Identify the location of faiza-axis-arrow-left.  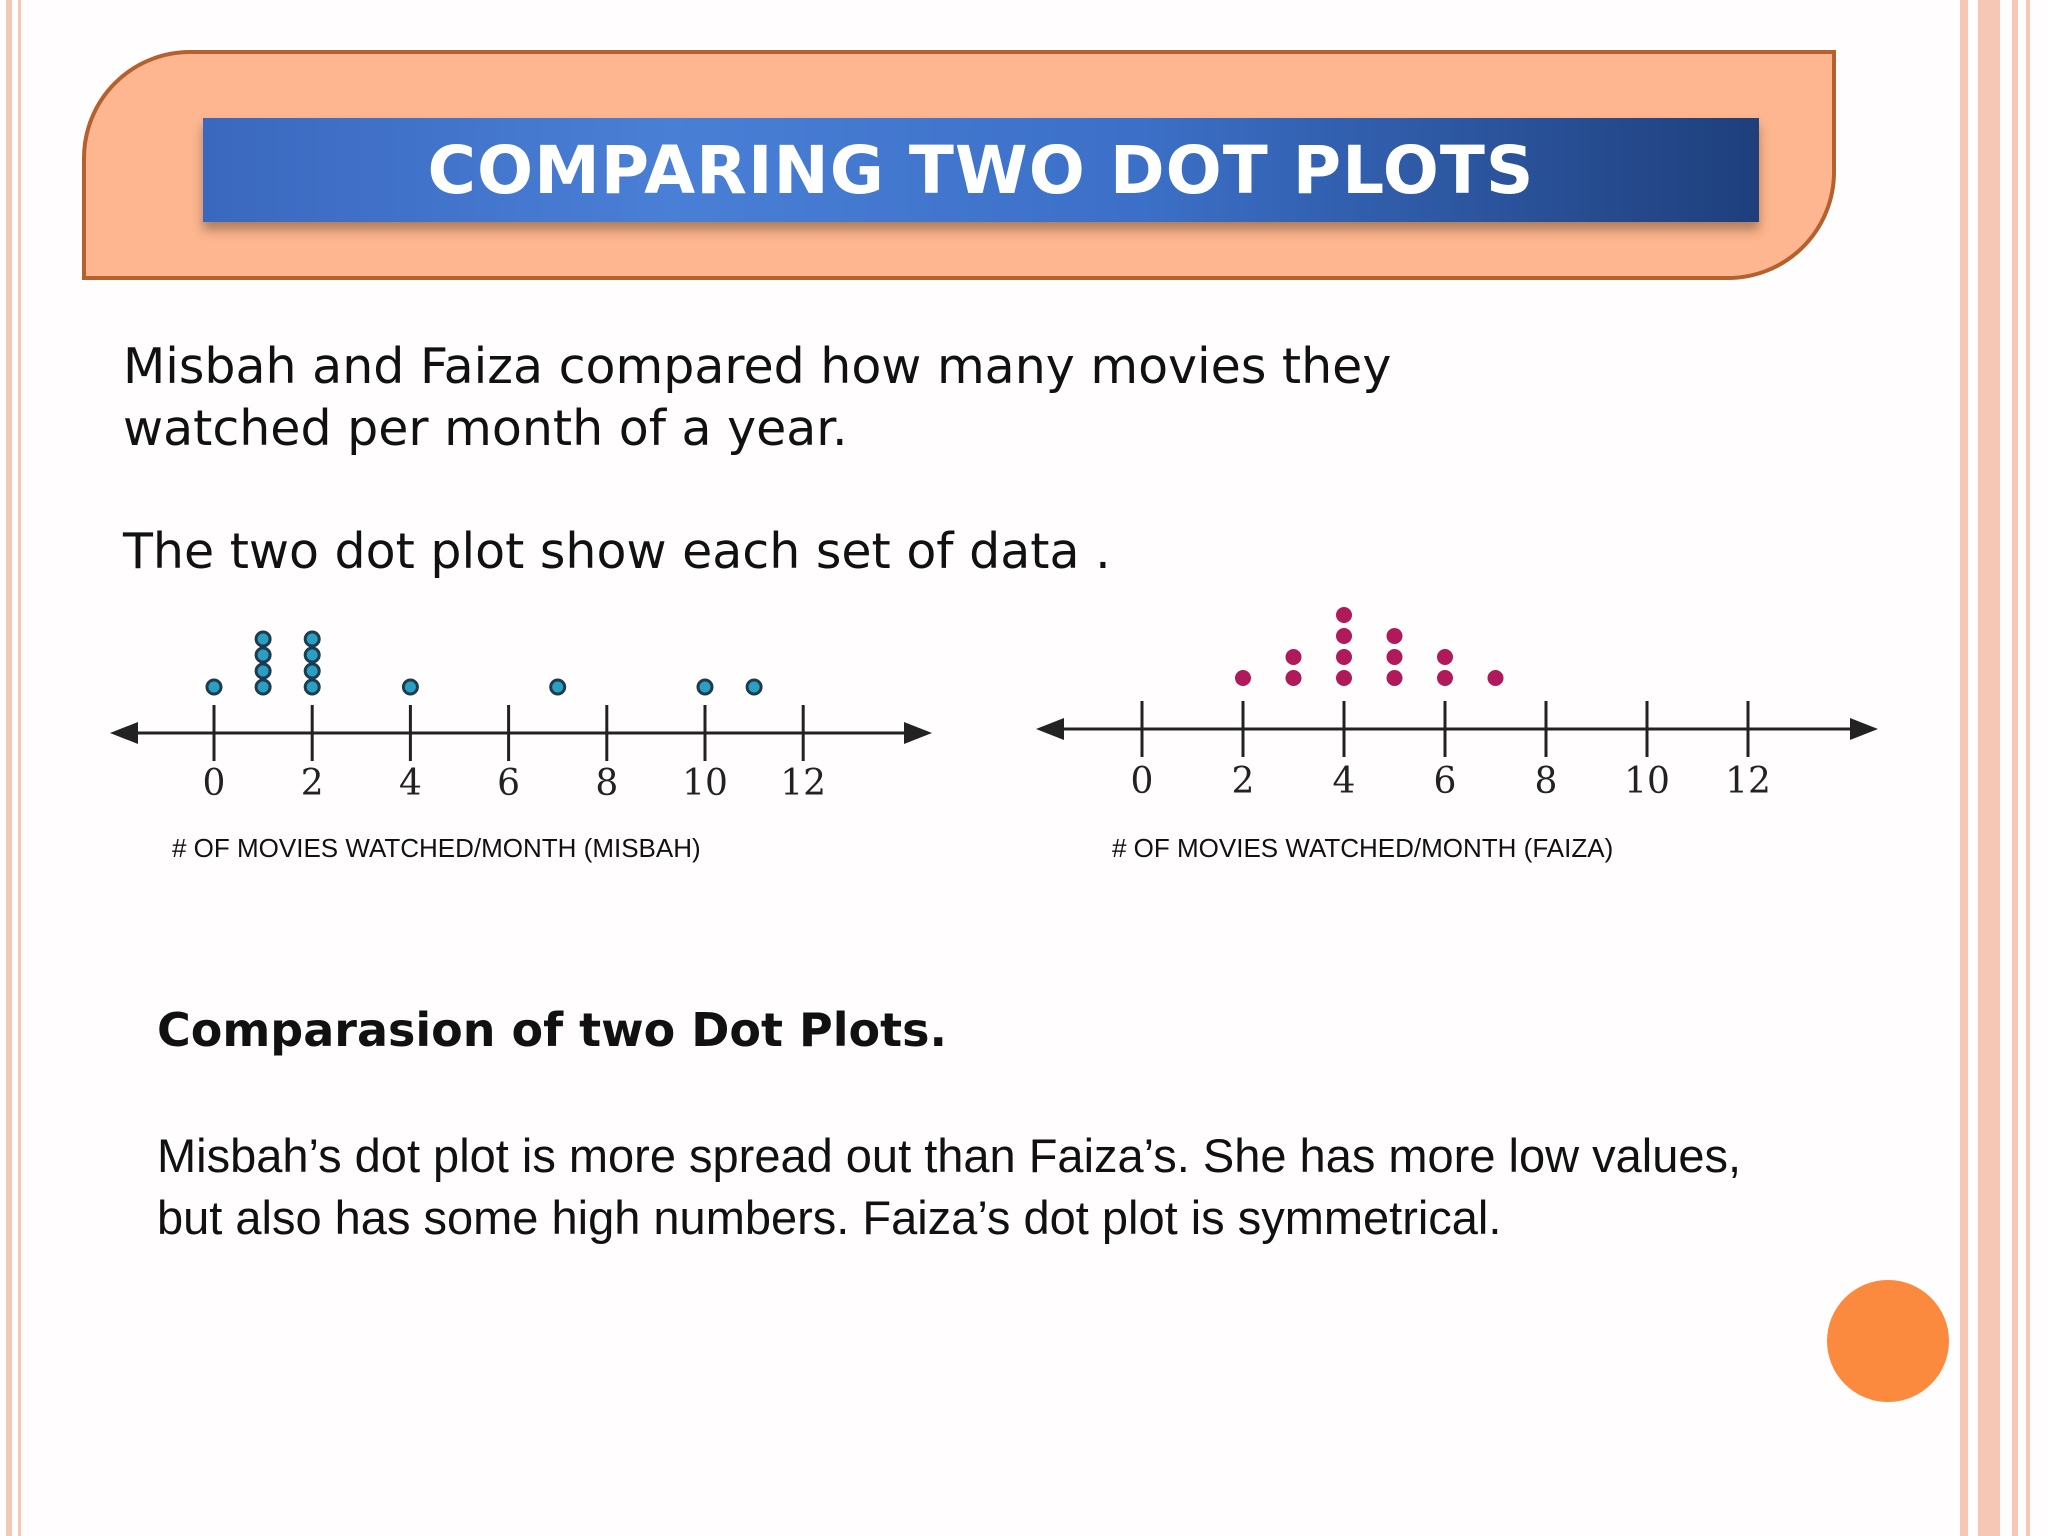
(1050, 729).